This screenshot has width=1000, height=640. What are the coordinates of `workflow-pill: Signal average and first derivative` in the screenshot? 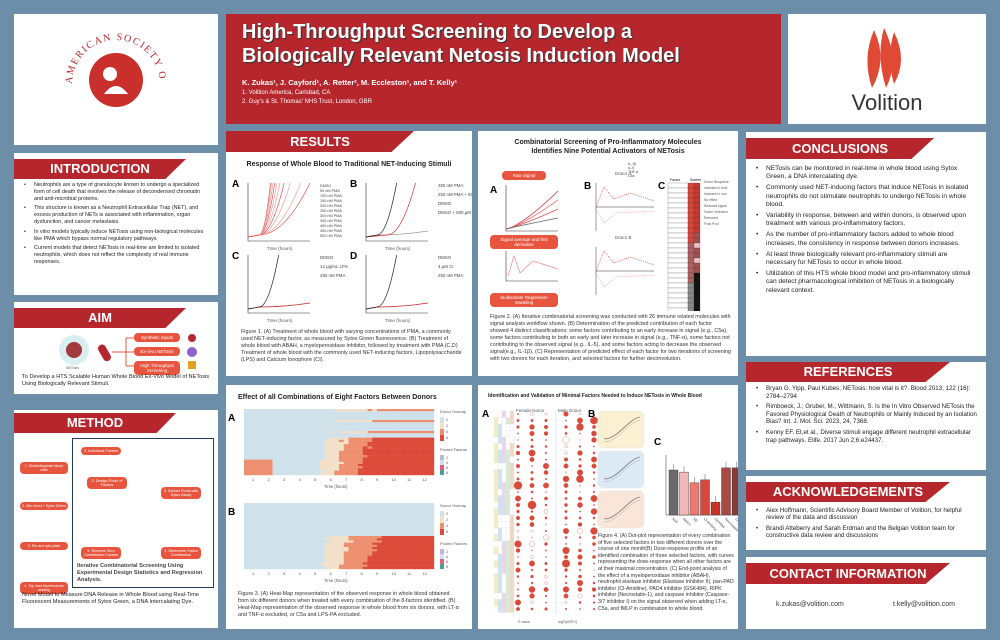 It's located at (524, 242).